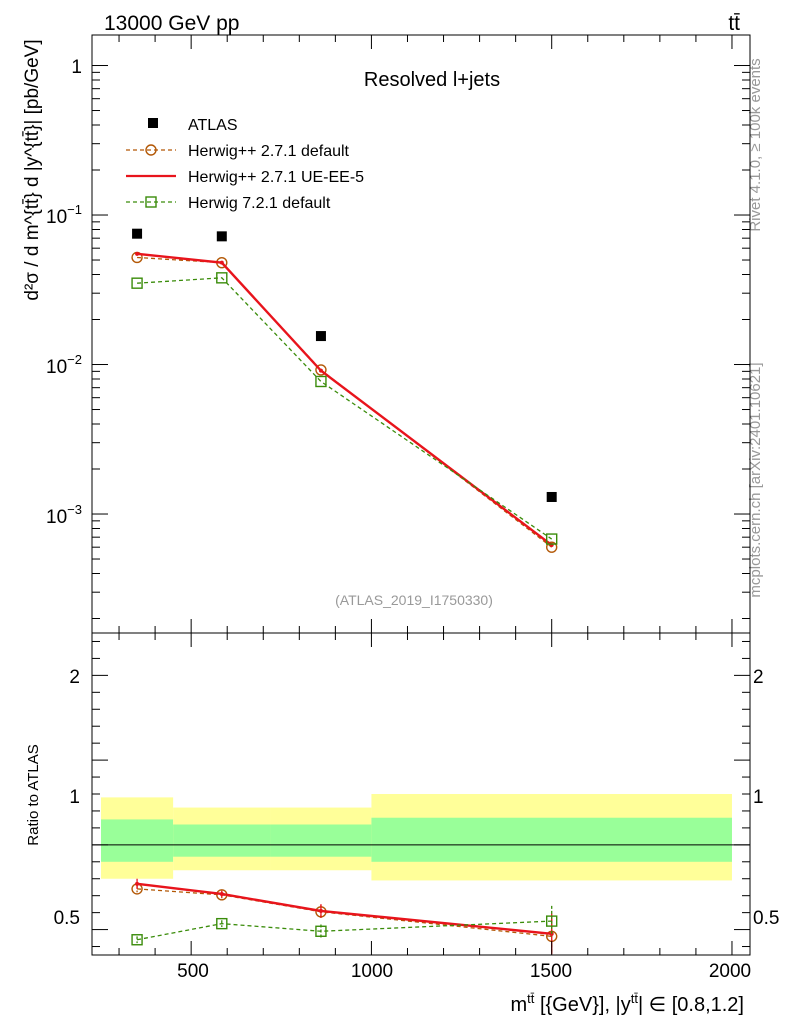  What do you see at coordinates (269, 151) in the screenshot?
I see `legend-h1-label: Herwig++ 2.7.1 default` at bounding box center [269, 151].